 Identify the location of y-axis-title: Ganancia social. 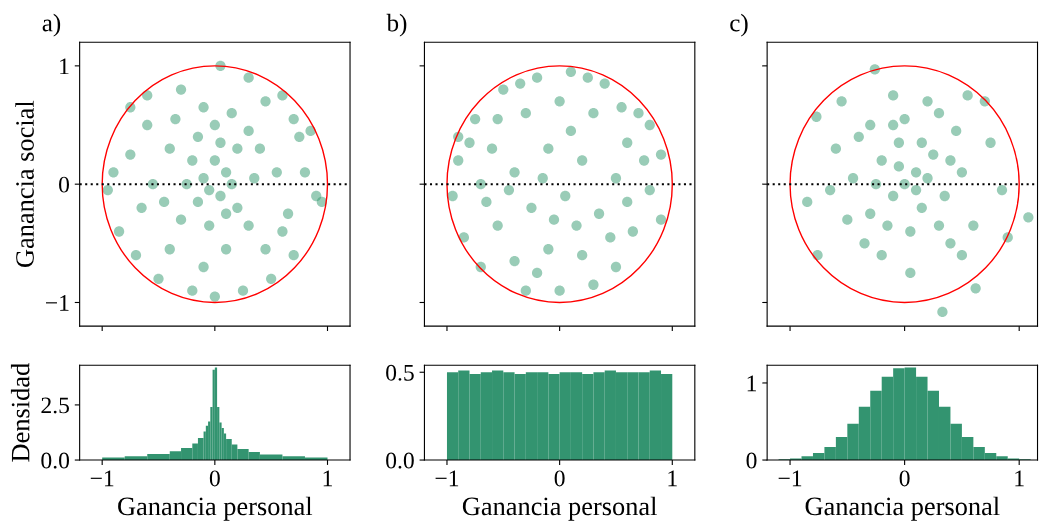
(24, 183).